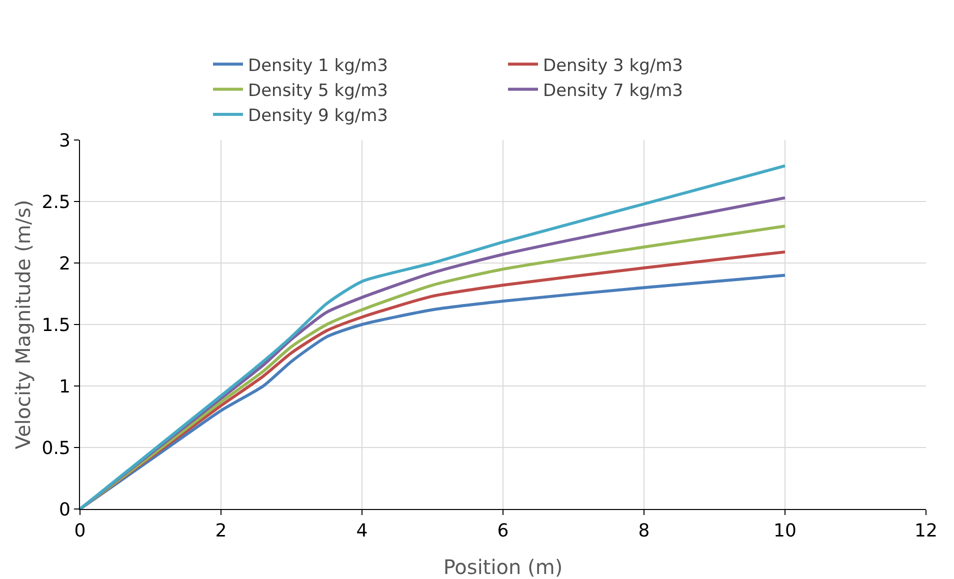 This screenshot has height=579, width=954. What do you see at coordinates (503, 531) in the screenshot?
I see `x-tick-label: 6` at bounding box center [503, 531].